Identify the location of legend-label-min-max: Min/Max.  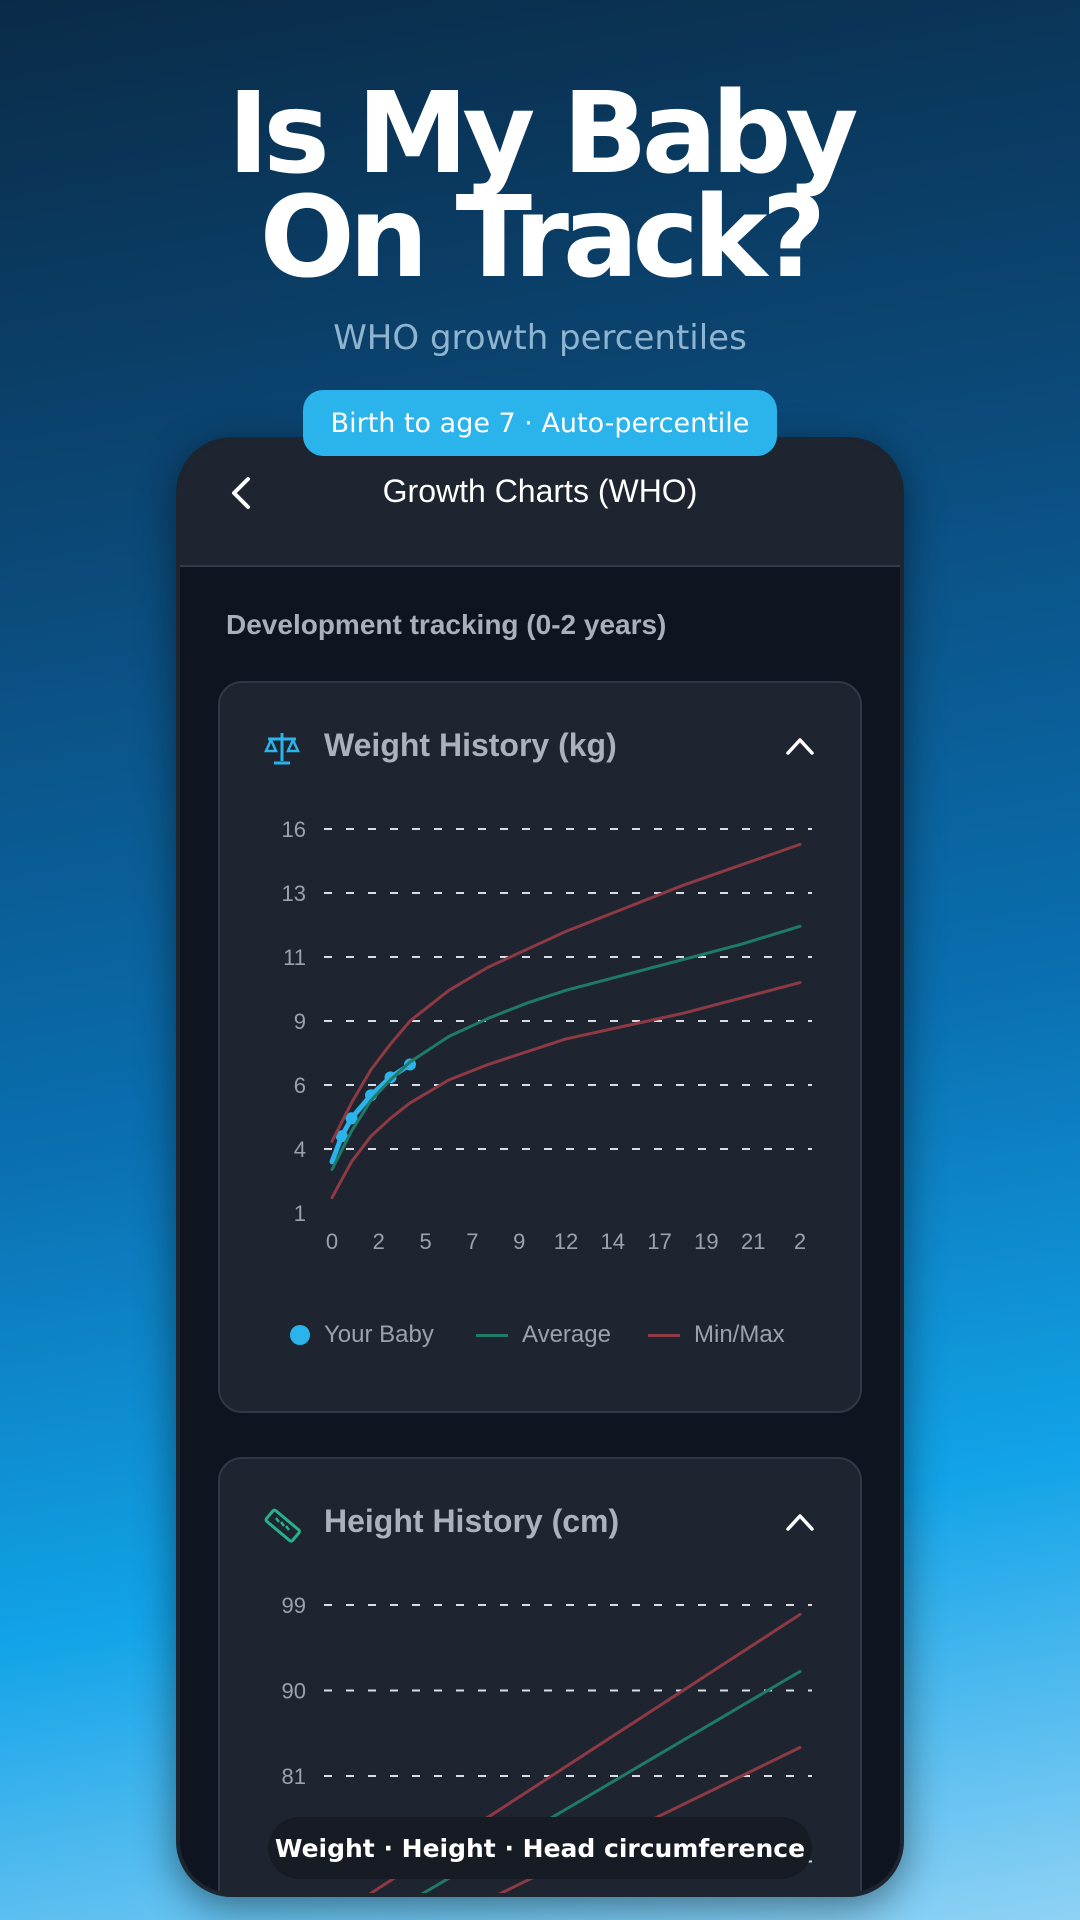
(739, 1334).